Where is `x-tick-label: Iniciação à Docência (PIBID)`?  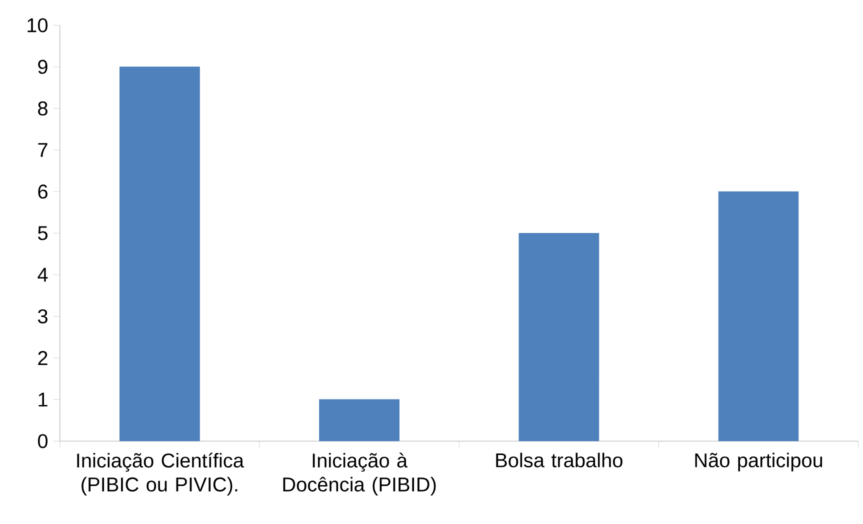 x-tick-label: Iniciação à Docência (PIBID) is located at coordinates (359, 474).